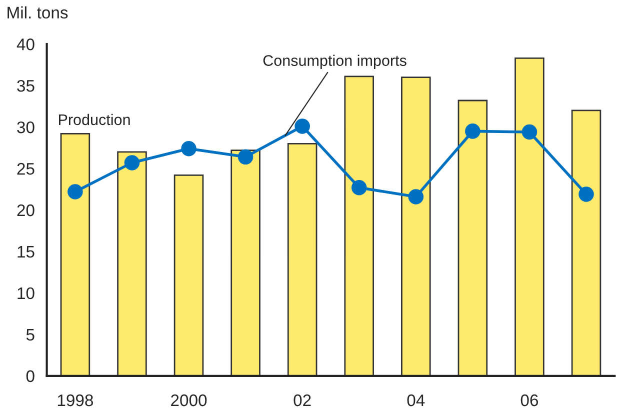  Describe the element at coordinates (529, 400) in the screenshot. I see `x-tick-label: 06` at that location.